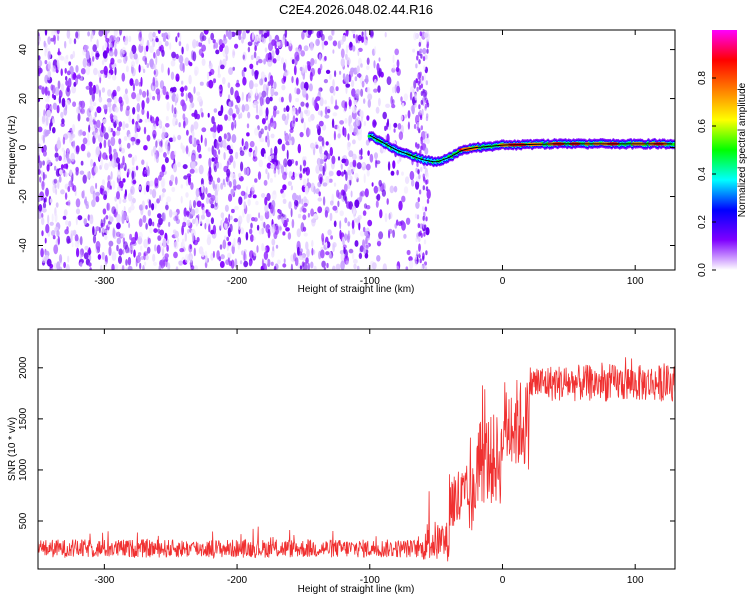 This screenshot has width=750, height=600. I want to click on spectrogram-y-label: Frequency (Hz), so click(12, 150).